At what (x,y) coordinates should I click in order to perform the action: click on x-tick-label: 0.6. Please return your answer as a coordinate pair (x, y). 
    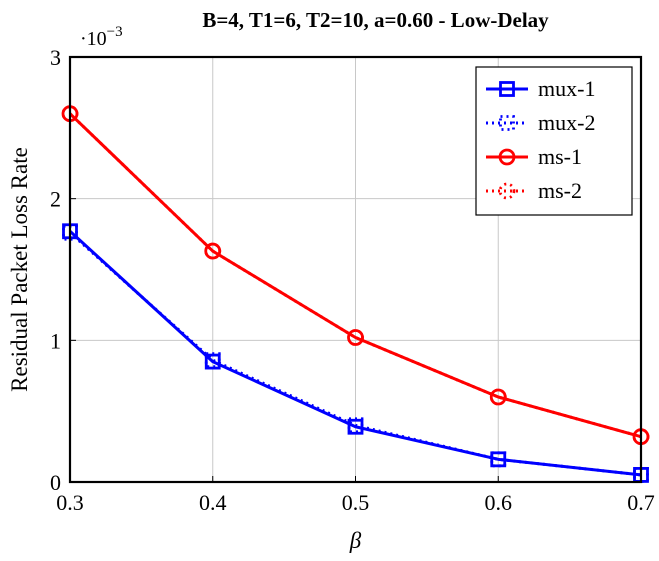
    Looking at the image, I should click on (499, 502).